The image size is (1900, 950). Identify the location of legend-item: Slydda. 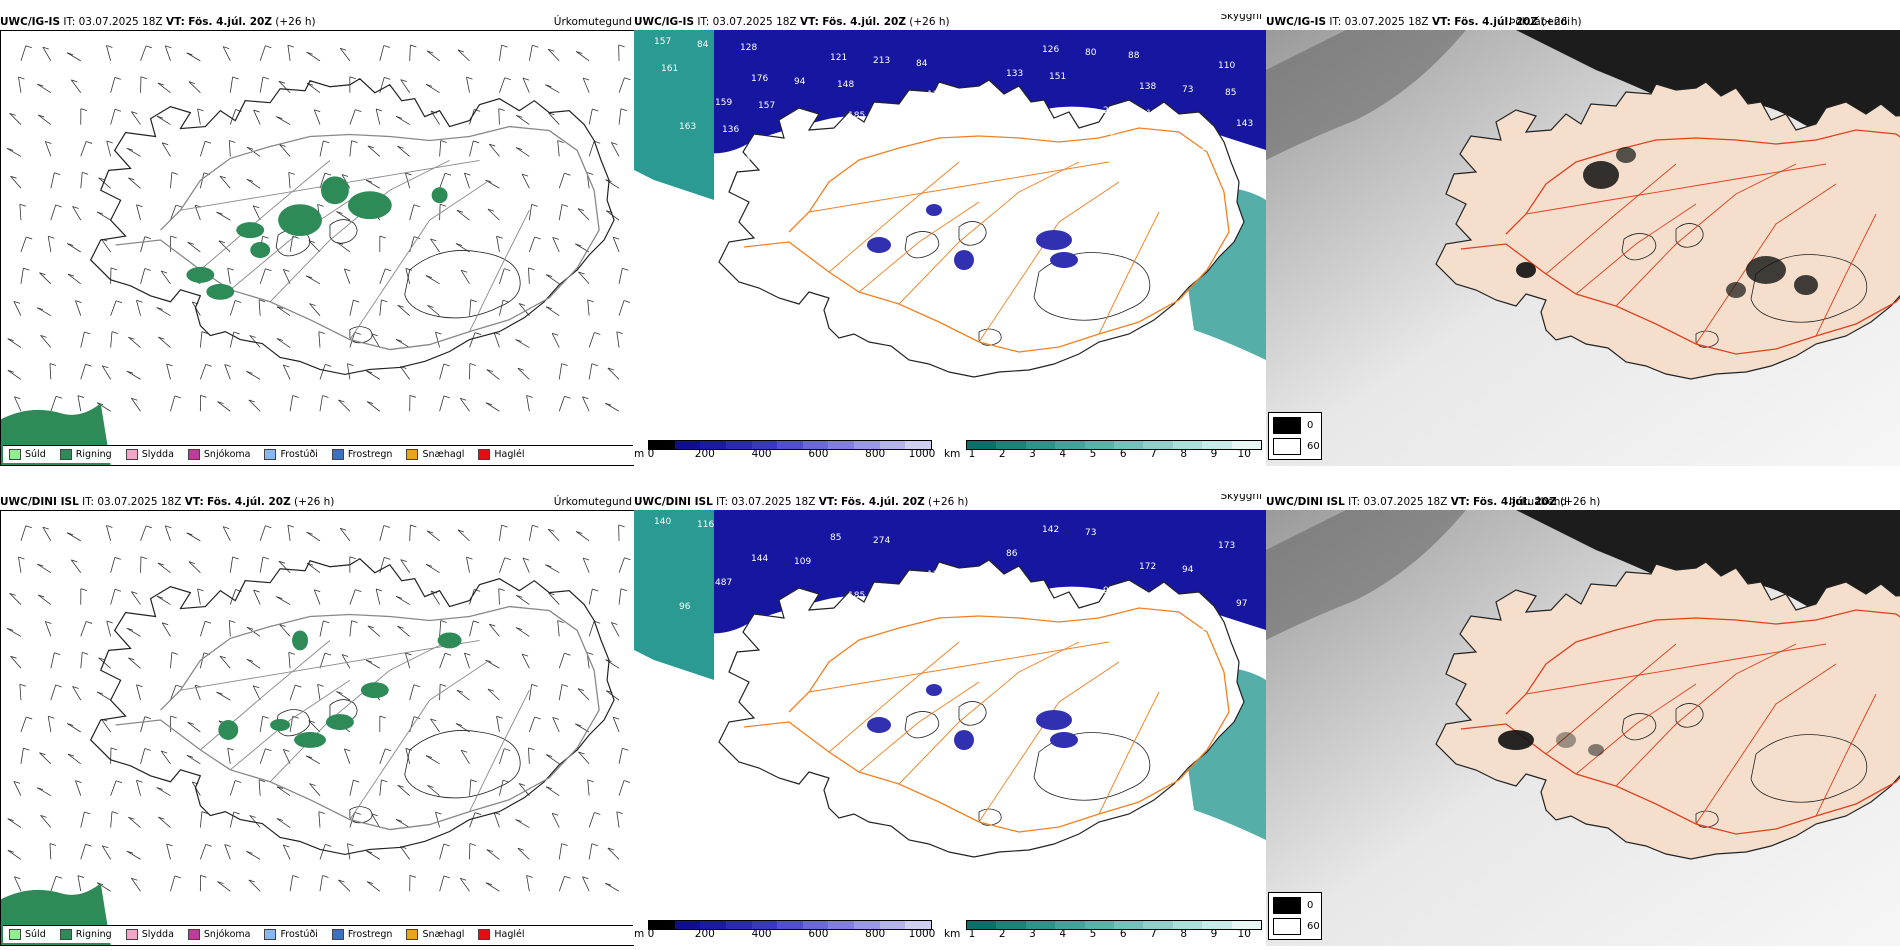
(149, 934).